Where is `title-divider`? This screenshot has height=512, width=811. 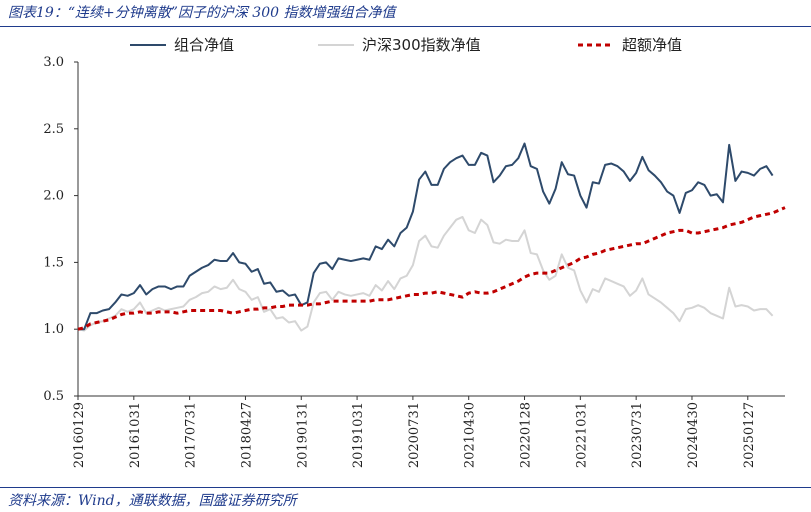 title-divider is located at coordinates (405, 26).